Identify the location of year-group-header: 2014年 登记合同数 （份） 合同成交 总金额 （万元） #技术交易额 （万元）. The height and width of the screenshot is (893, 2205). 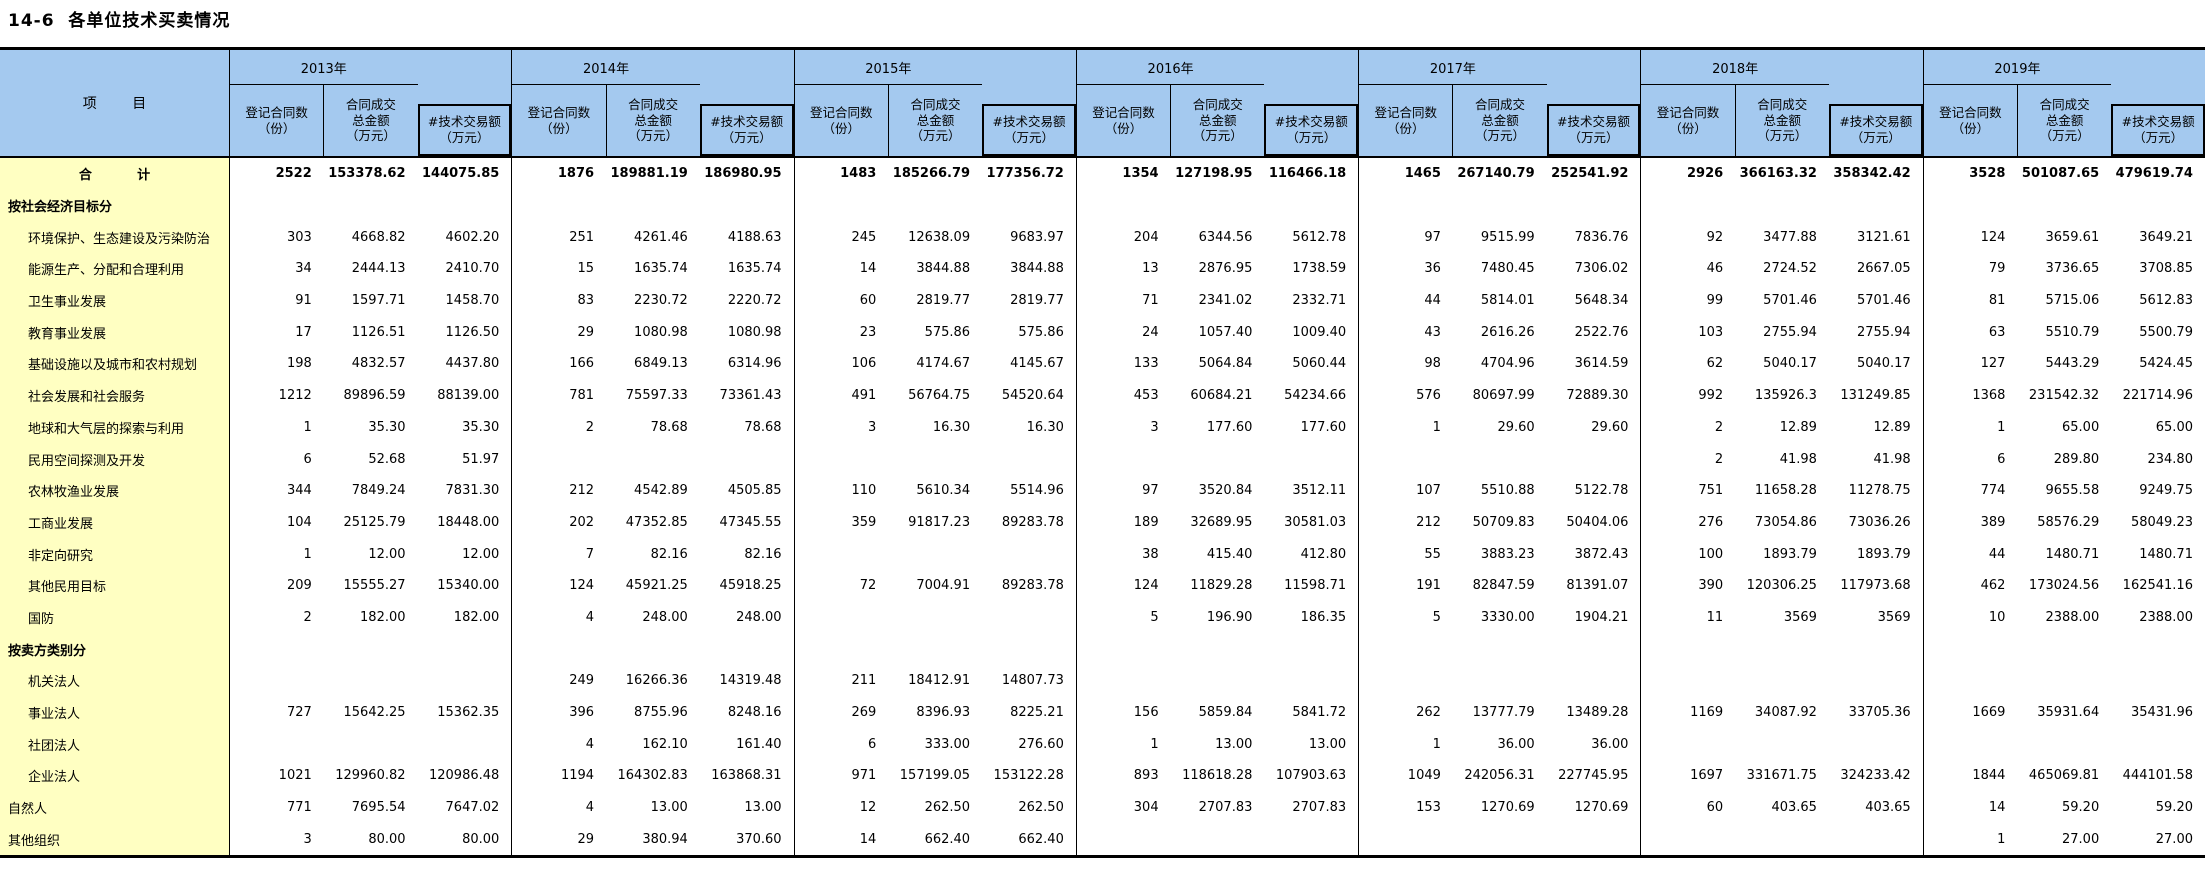
(653, 103).